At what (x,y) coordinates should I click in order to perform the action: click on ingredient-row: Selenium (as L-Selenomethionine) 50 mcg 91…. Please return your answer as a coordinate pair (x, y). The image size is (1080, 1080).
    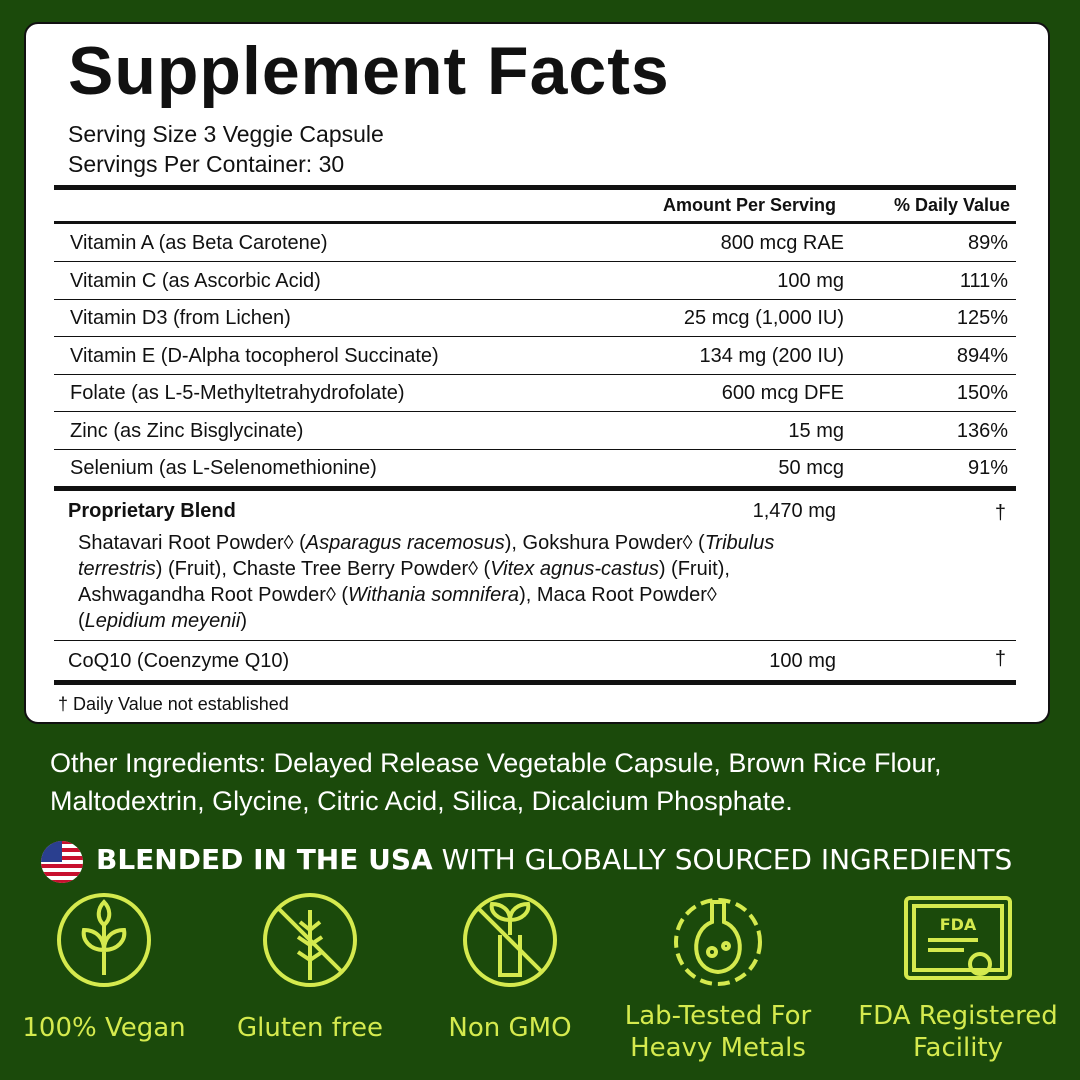
    Looking at the image, I should click on (535, 467).